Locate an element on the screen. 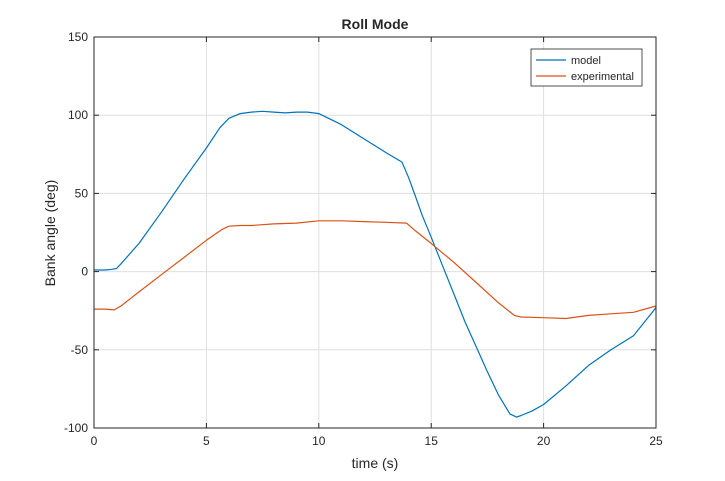  y-tick-label: 150 is located at coordinates (78, 37).